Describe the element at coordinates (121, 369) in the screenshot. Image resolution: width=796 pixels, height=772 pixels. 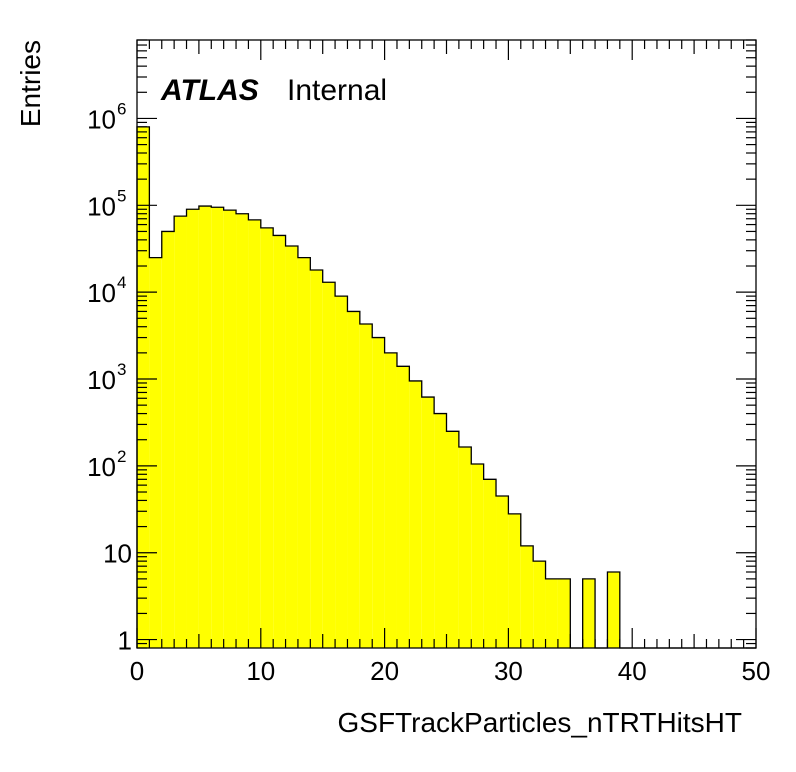
I see `y-tick-label-exponent: 3` at that location.